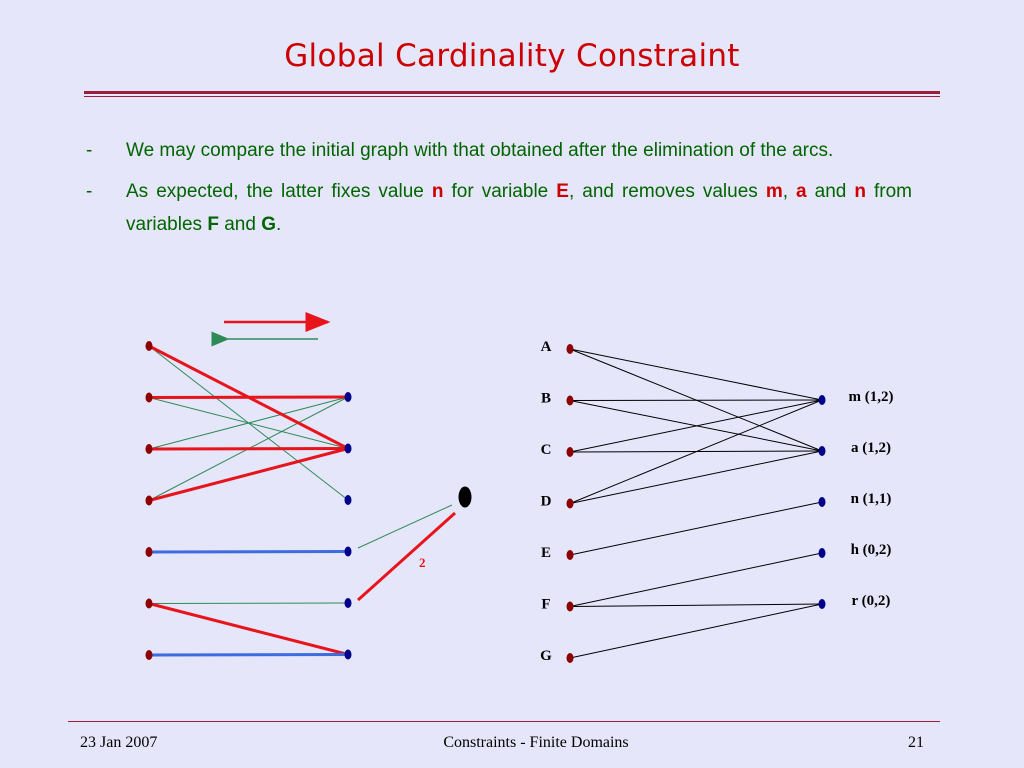  I want to click on value-label: r (0,2), so click(871, 601).